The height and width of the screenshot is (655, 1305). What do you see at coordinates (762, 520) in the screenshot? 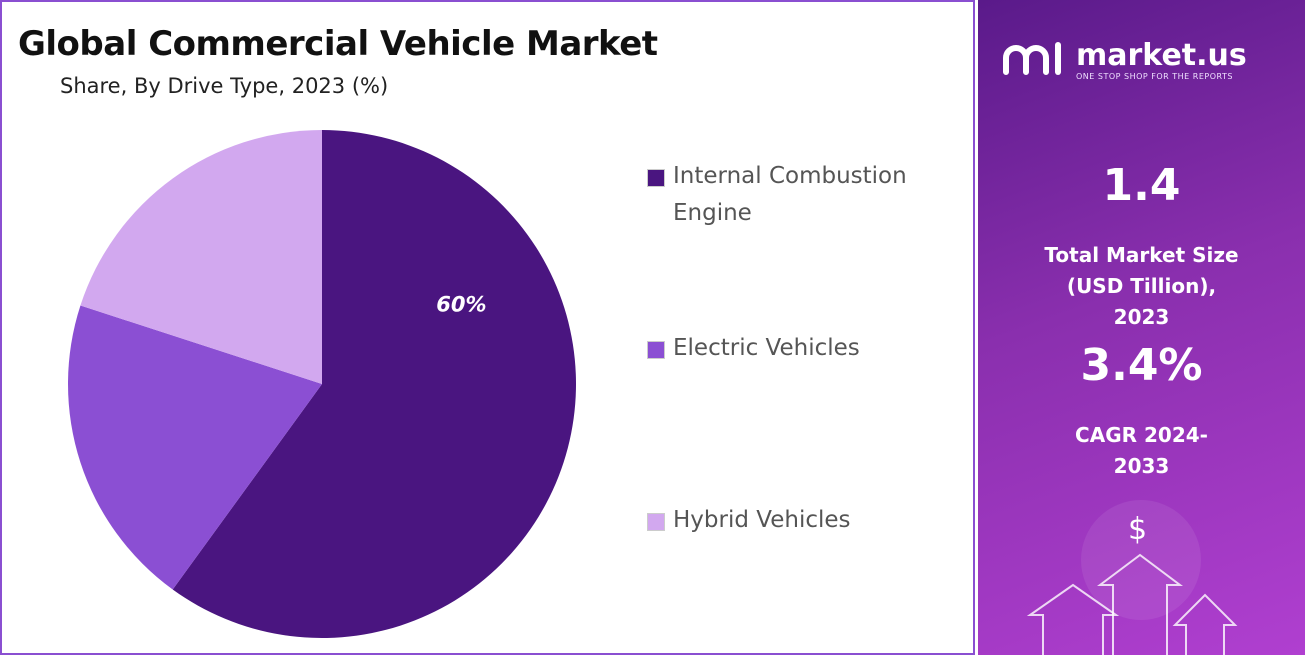
I see `legend-label: Hybrid Vehicles` at bounding box center [762, 520].